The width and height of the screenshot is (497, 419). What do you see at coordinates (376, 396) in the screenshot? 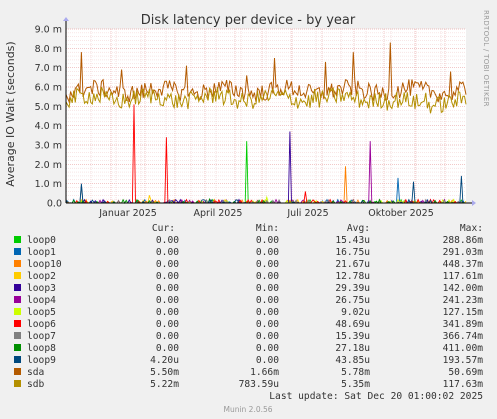
I see `last-update: Last update: Sat Dec 20 01:00:02 2025` at bounding box center [376, 396].